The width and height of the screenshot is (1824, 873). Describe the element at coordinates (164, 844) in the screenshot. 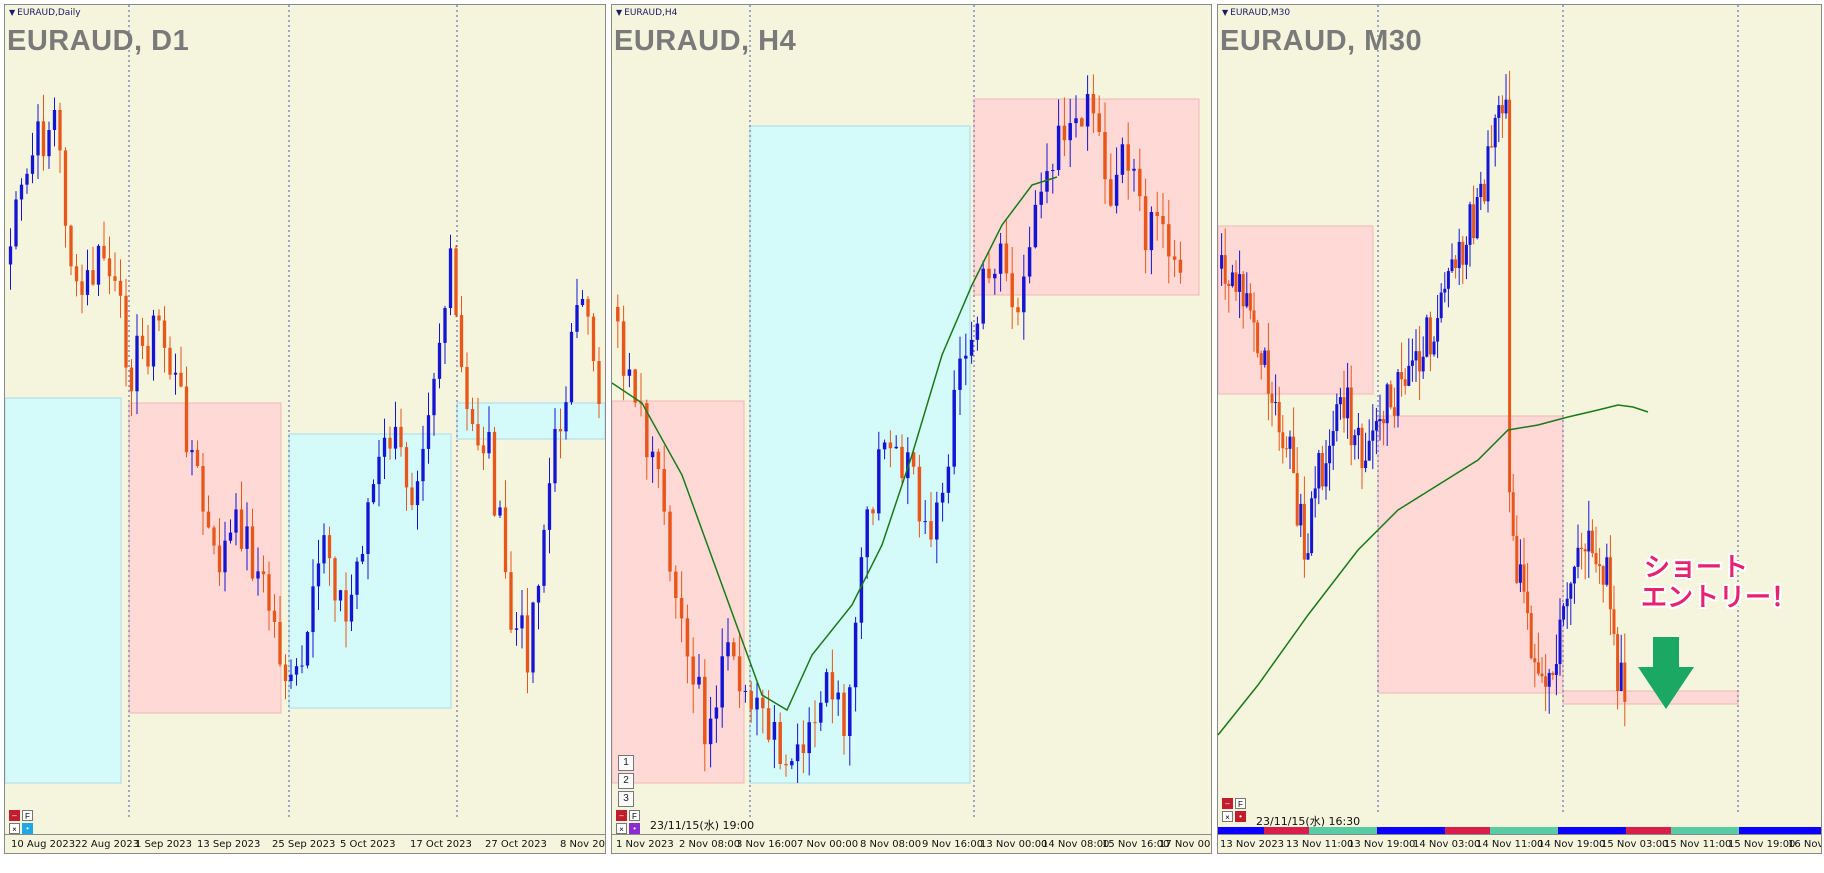

I see `time-axis-label: 1 Sep 2023` at that location.